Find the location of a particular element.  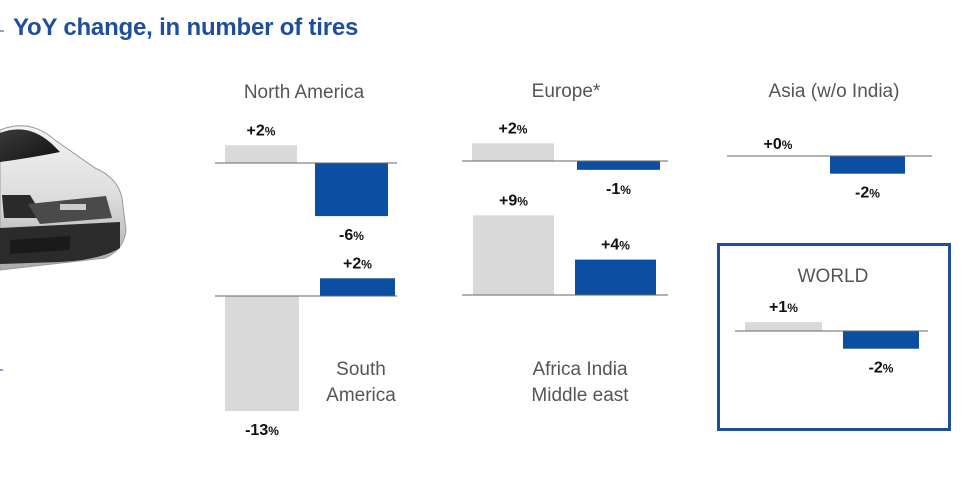

data-label-europe-current: -1% is located at coordinates (618, 189).